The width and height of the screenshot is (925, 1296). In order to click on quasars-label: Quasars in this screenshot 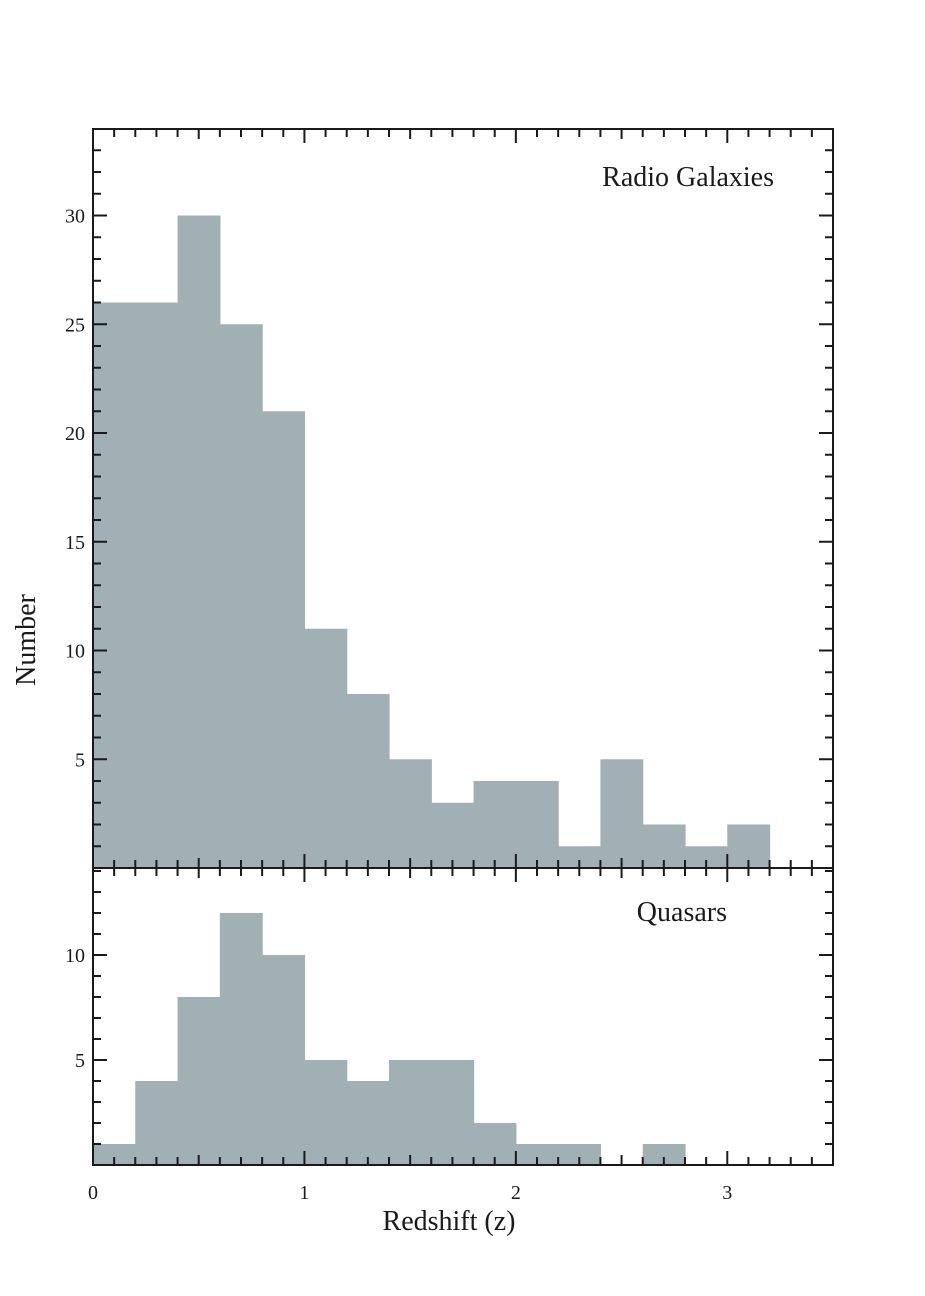, I will do `click(682, 912)`.